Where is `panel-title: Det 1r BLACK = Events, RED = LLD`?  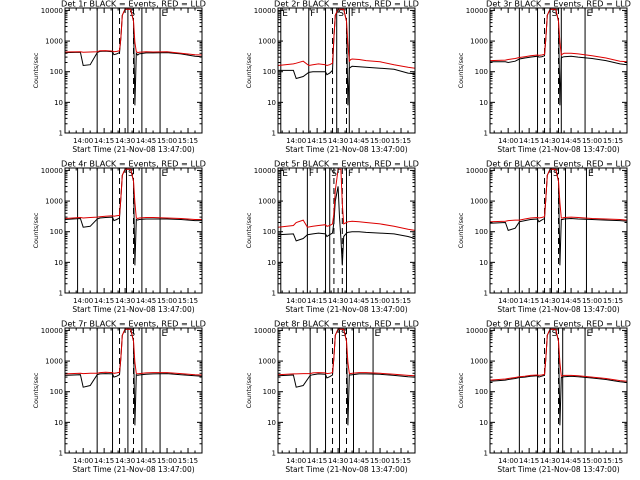
panel-title: Det 1r BLACK = Events, RED = LLD is located at coordinates (133, 4).